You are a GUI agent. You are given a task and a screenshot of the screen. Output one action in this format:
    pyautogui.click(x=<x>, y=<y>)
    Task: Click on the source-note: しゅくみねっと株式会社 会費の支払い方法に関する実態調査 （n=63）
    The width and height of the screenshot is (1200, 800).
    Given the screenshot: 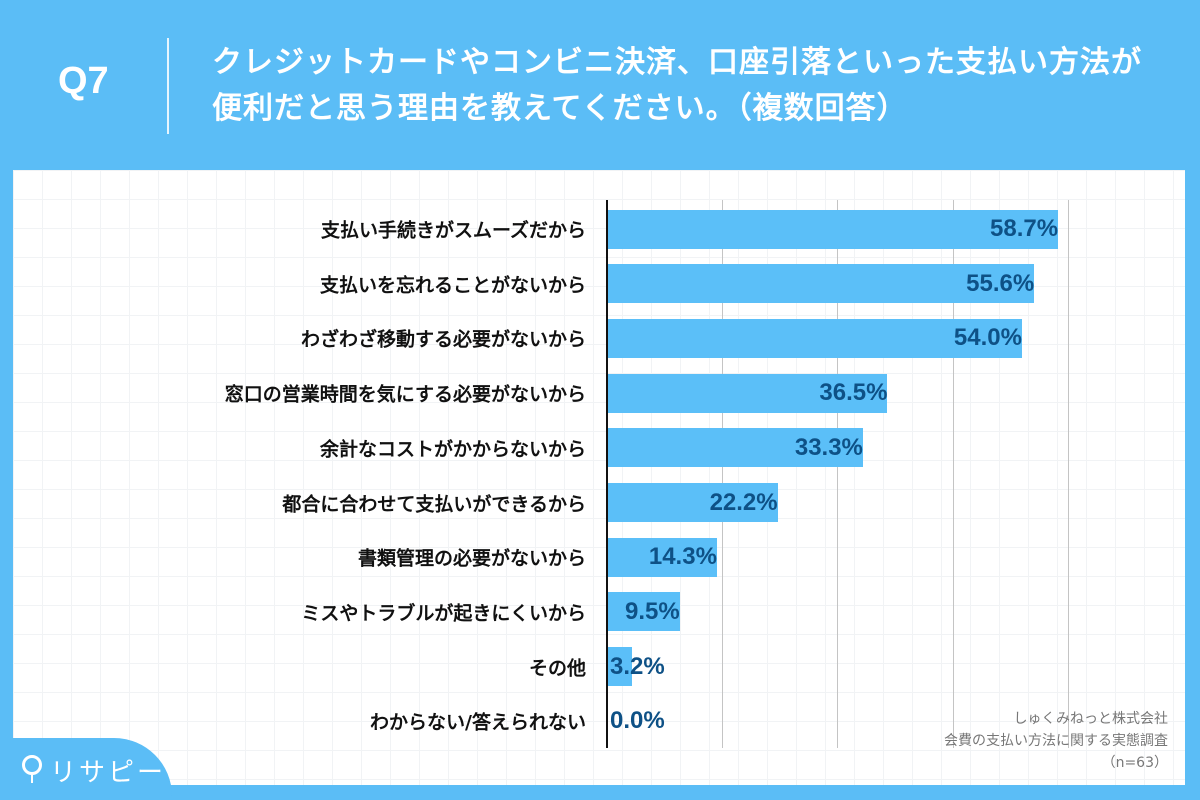 What is the action you would take?
    pyautogui.click(x=1056, y=741)
    